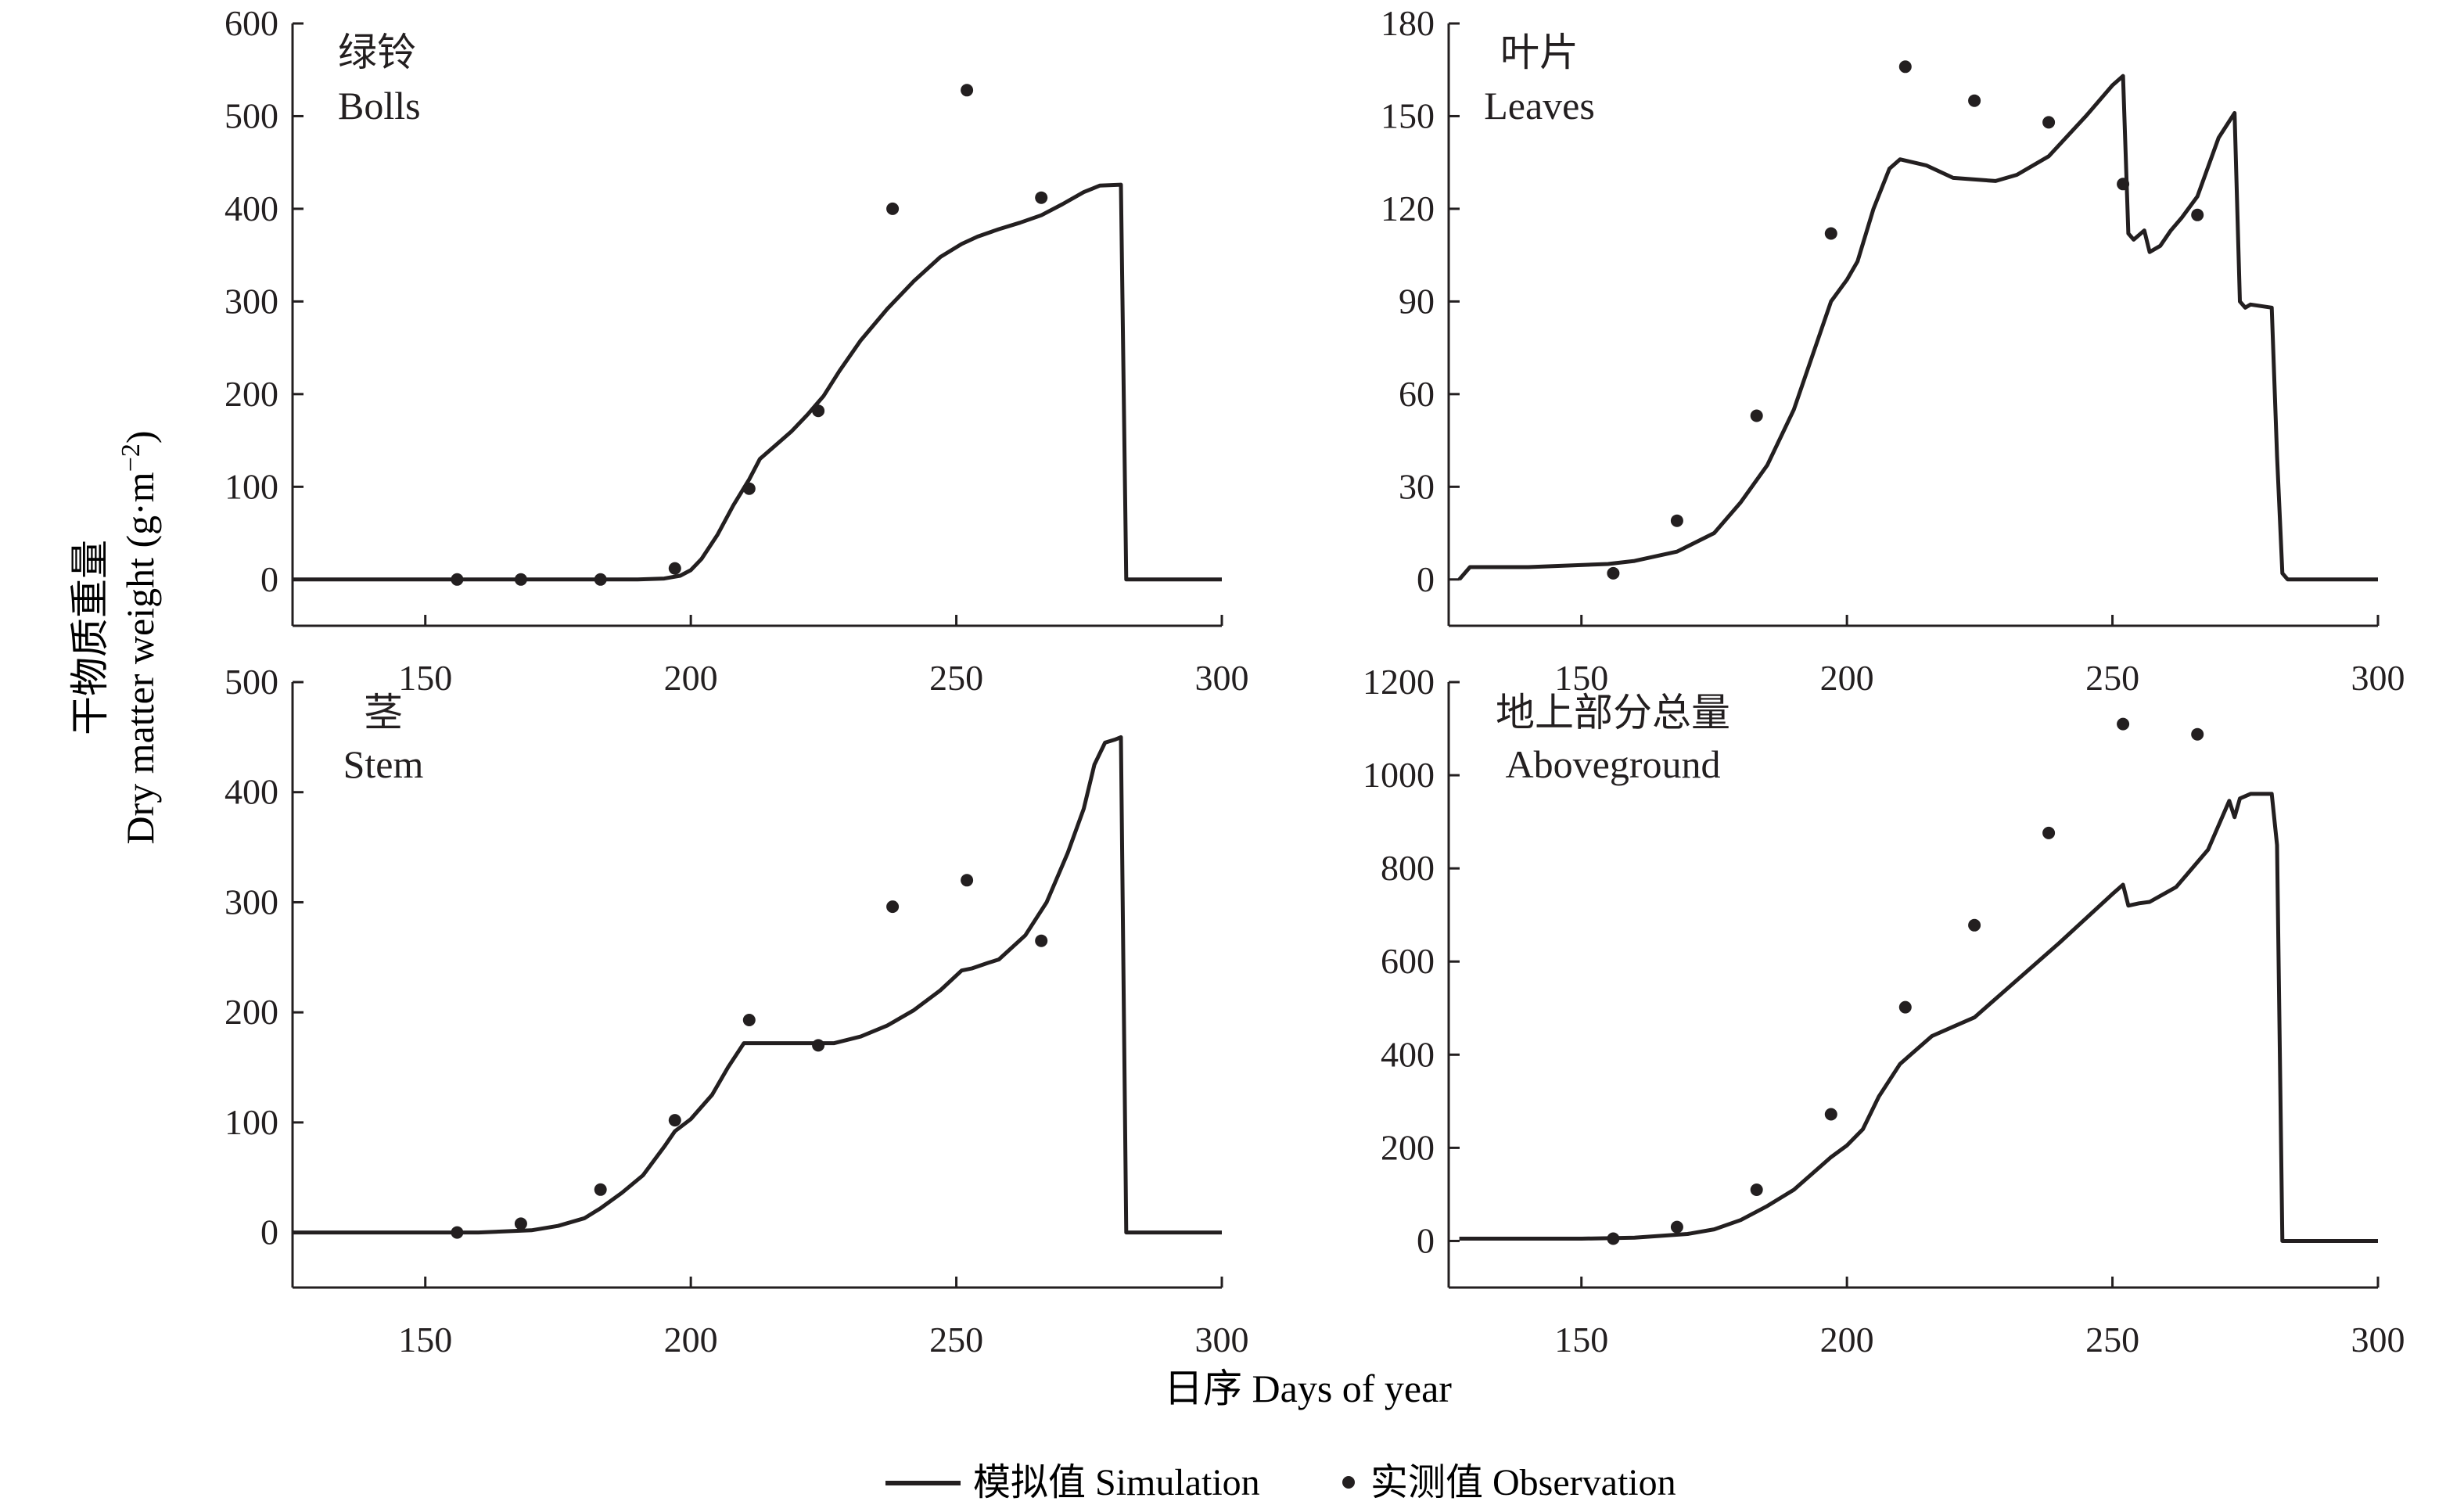 The height and width of the screenshot is (1505, 2464). Describe the element at coordinates (383, 764) in the screenshot. I see `panel-title-en: Stem` at that location.